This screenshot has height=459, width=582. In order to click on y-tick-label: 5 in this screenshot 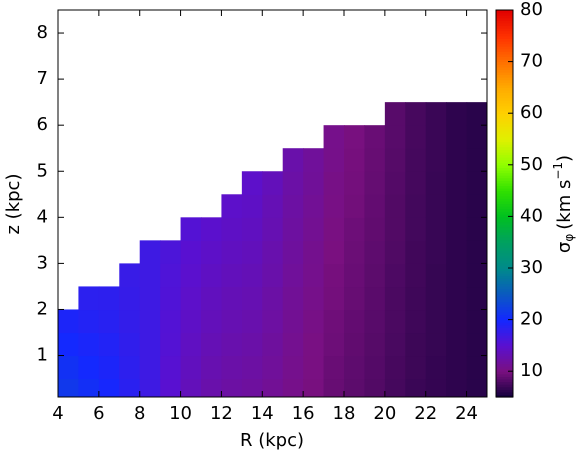, I will do `click(42, 170)`.